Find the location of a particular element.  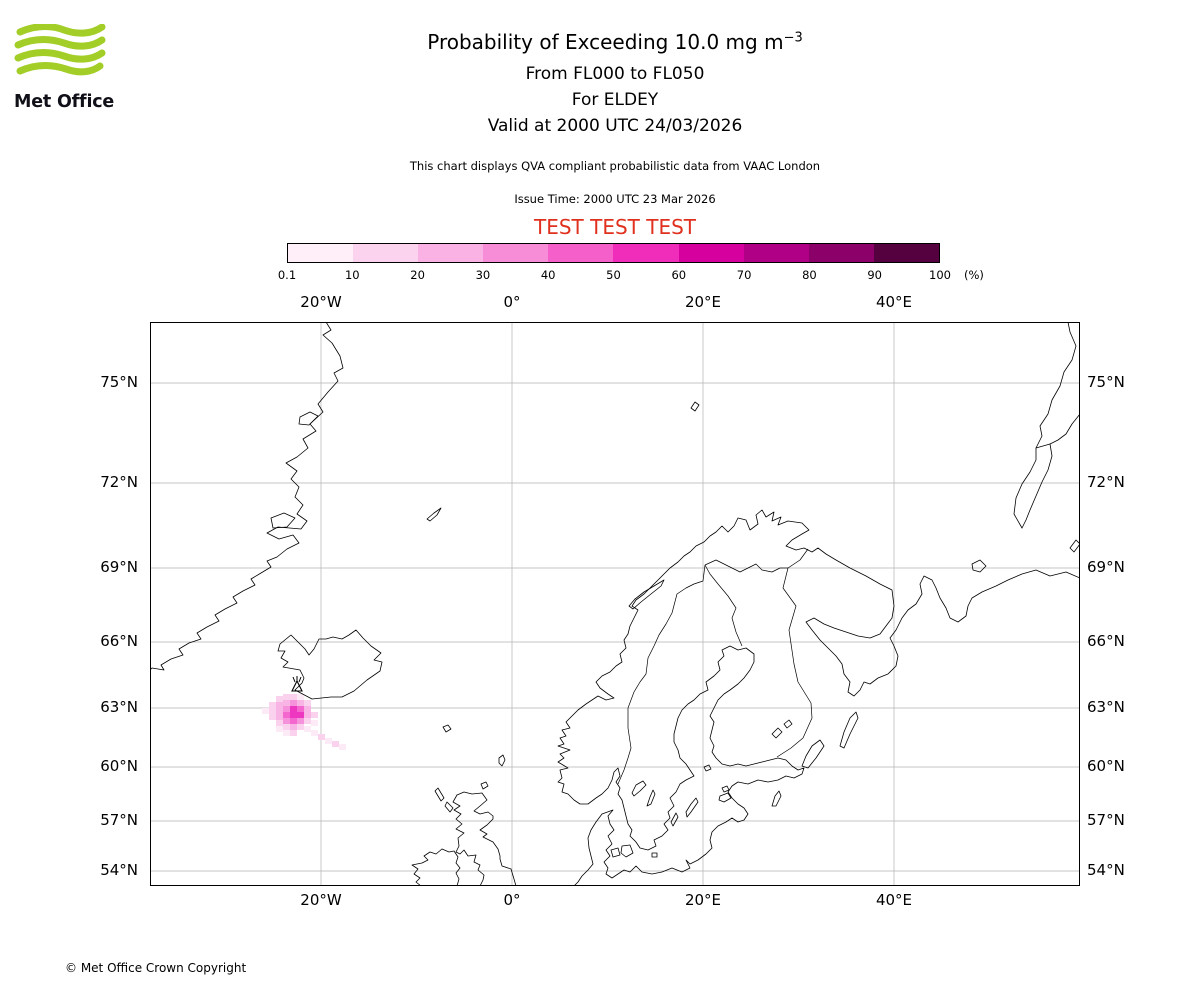

lat-label-left: 75°N is located at coordinates (119, 382).